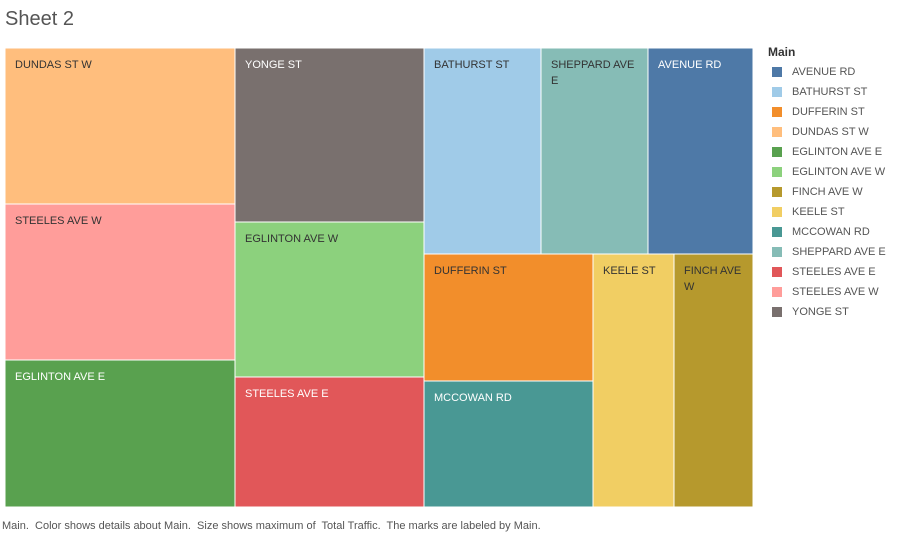 Image resolution: width=907 pixels, height=536 pixels. I want to click on treemap-rect-bathurst-st, so click(482, 151).